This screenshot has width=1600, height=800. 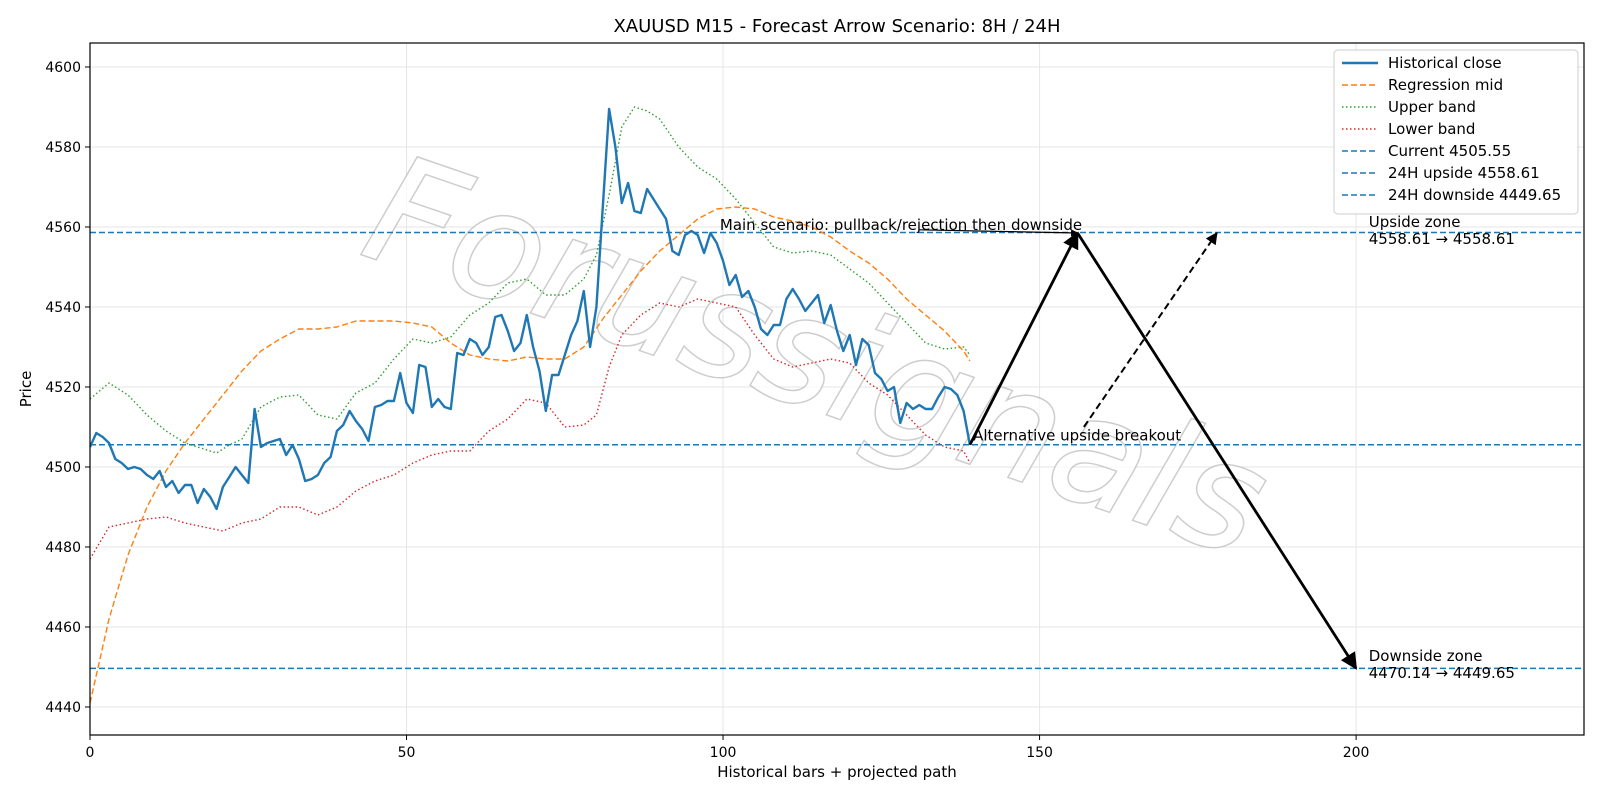 I want to click on x-tick-label: 150, so click(x=1039, y=753).